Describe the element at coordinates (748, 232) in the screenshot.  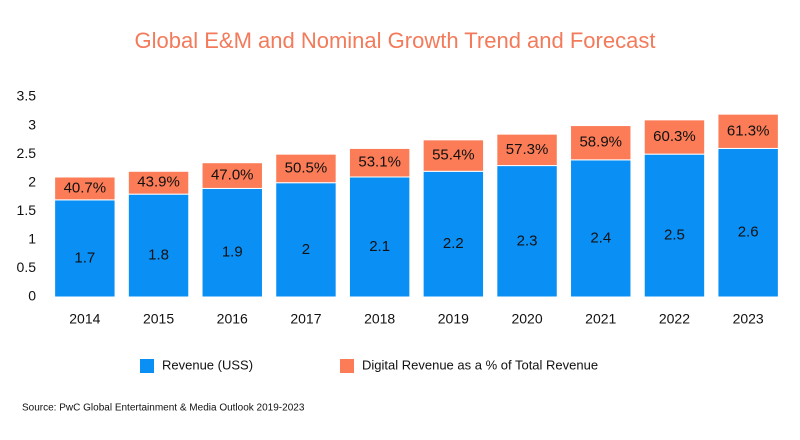
I see `value-label: 2.6` at that location.